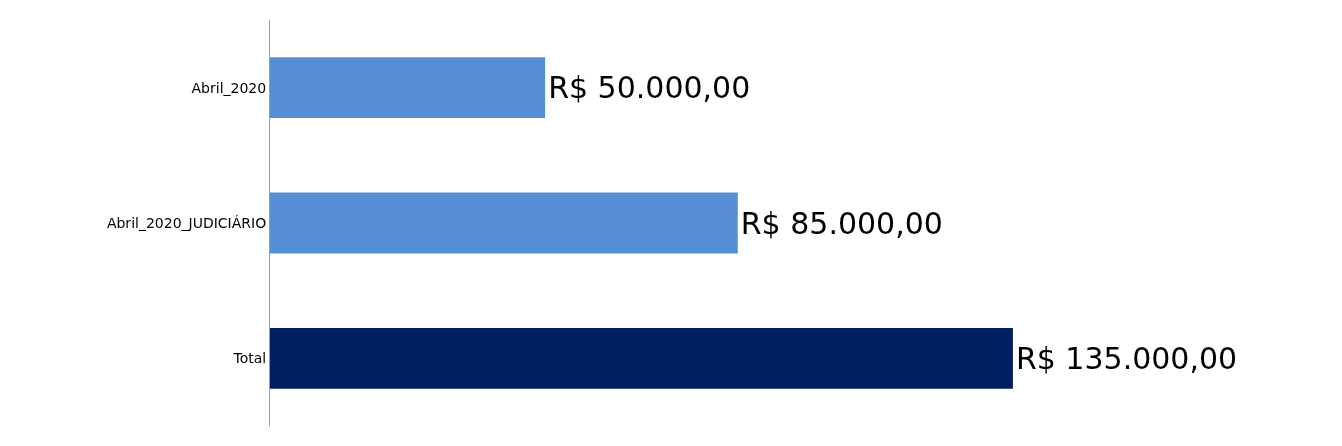 This screenshot has height=446, width=1342. I want to click on y-tick-label: Abril_2020, so click(229, 87).